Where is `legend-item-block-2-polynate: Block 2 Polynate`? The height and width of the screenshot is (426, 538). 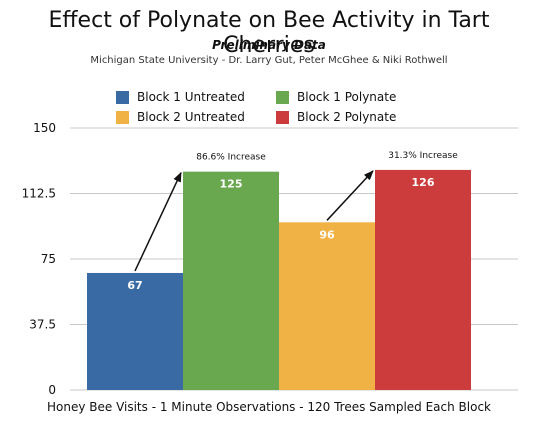
legend-item-block-2-polynate: Block 2 Polynate is located at coordinates (336, 117).